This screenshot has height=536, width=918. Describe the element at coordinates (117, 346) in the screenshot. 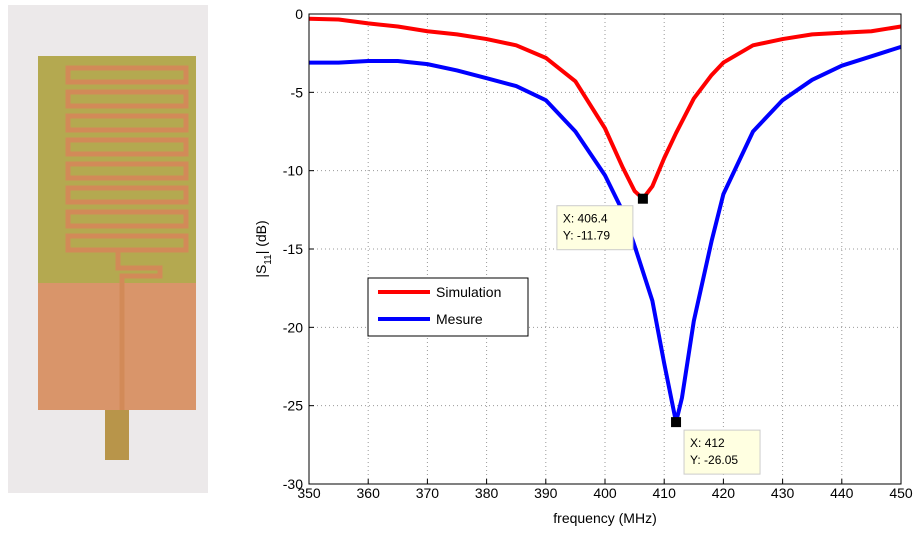

I see `copper-ground` at that location.